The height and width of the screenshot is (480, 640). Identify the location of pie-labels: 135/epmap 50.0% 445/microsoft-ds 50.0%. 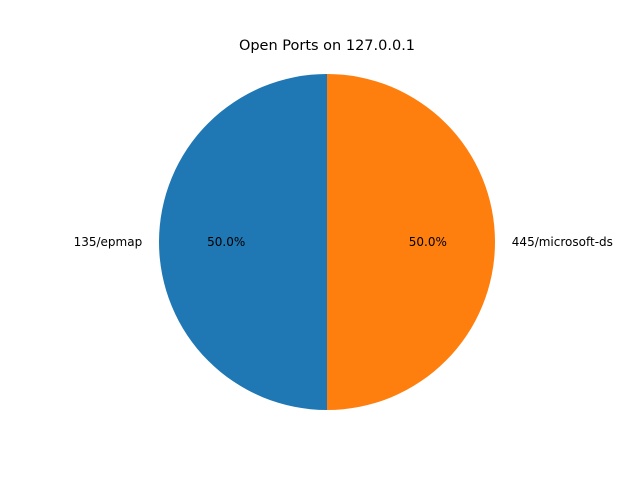
(343, 242).